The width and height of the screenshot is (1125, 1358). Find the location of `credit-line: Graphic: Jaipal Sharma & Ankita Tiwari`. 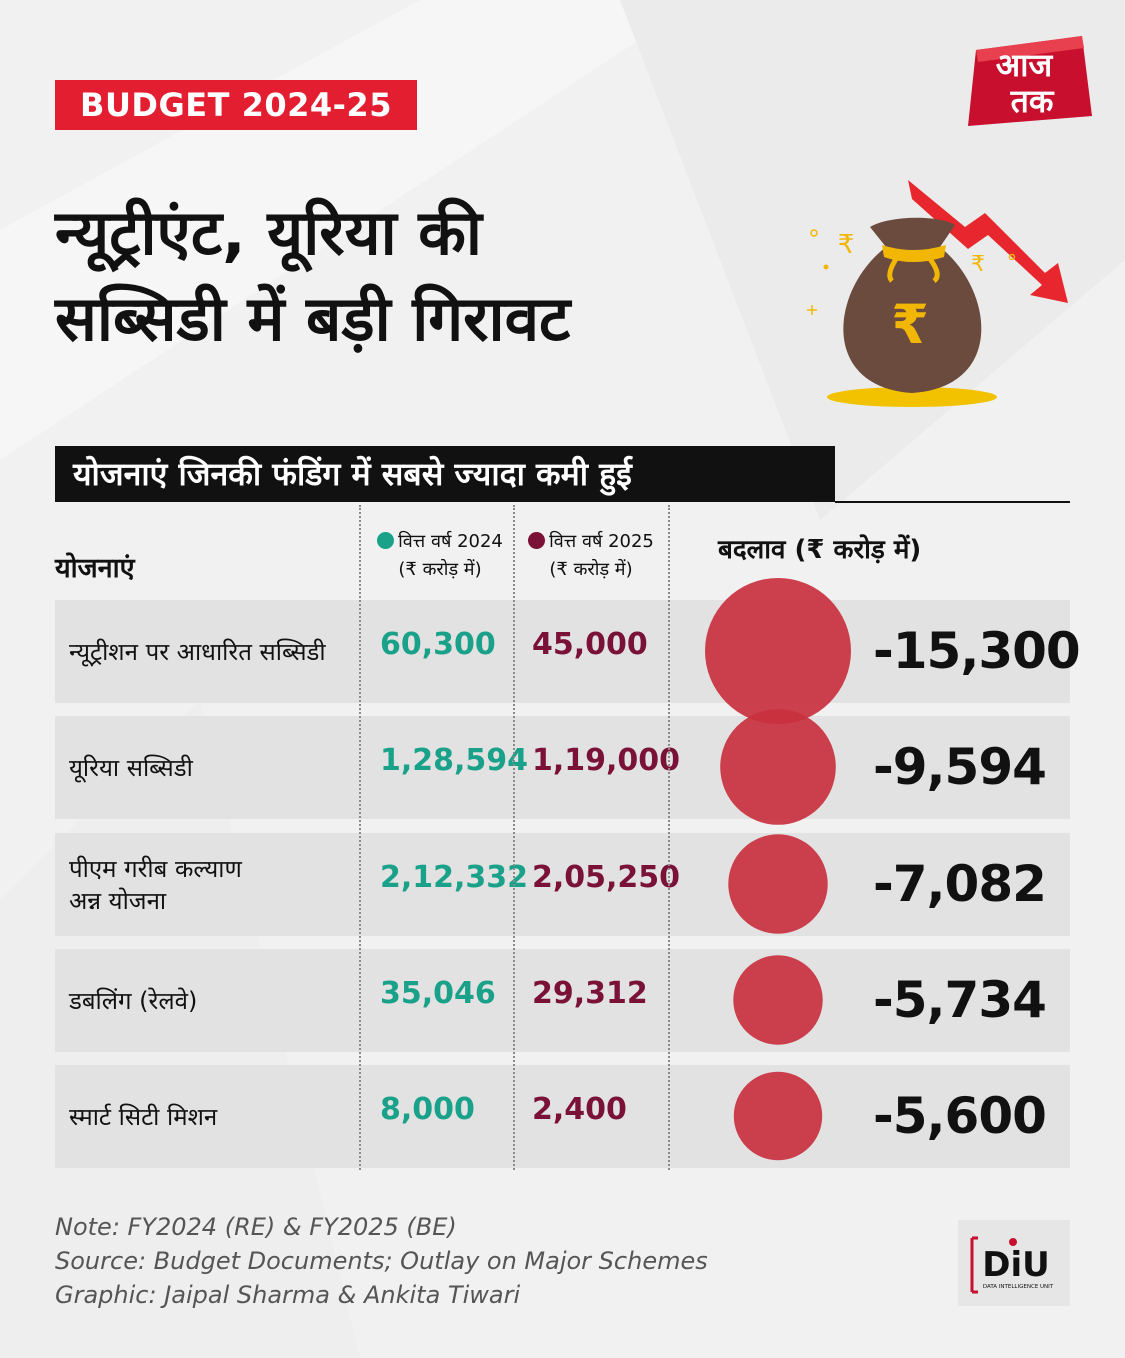

credit-line: Graphic: Jaipal Sharma & Ankita Tiwari is located at coordinates (288, 1295).